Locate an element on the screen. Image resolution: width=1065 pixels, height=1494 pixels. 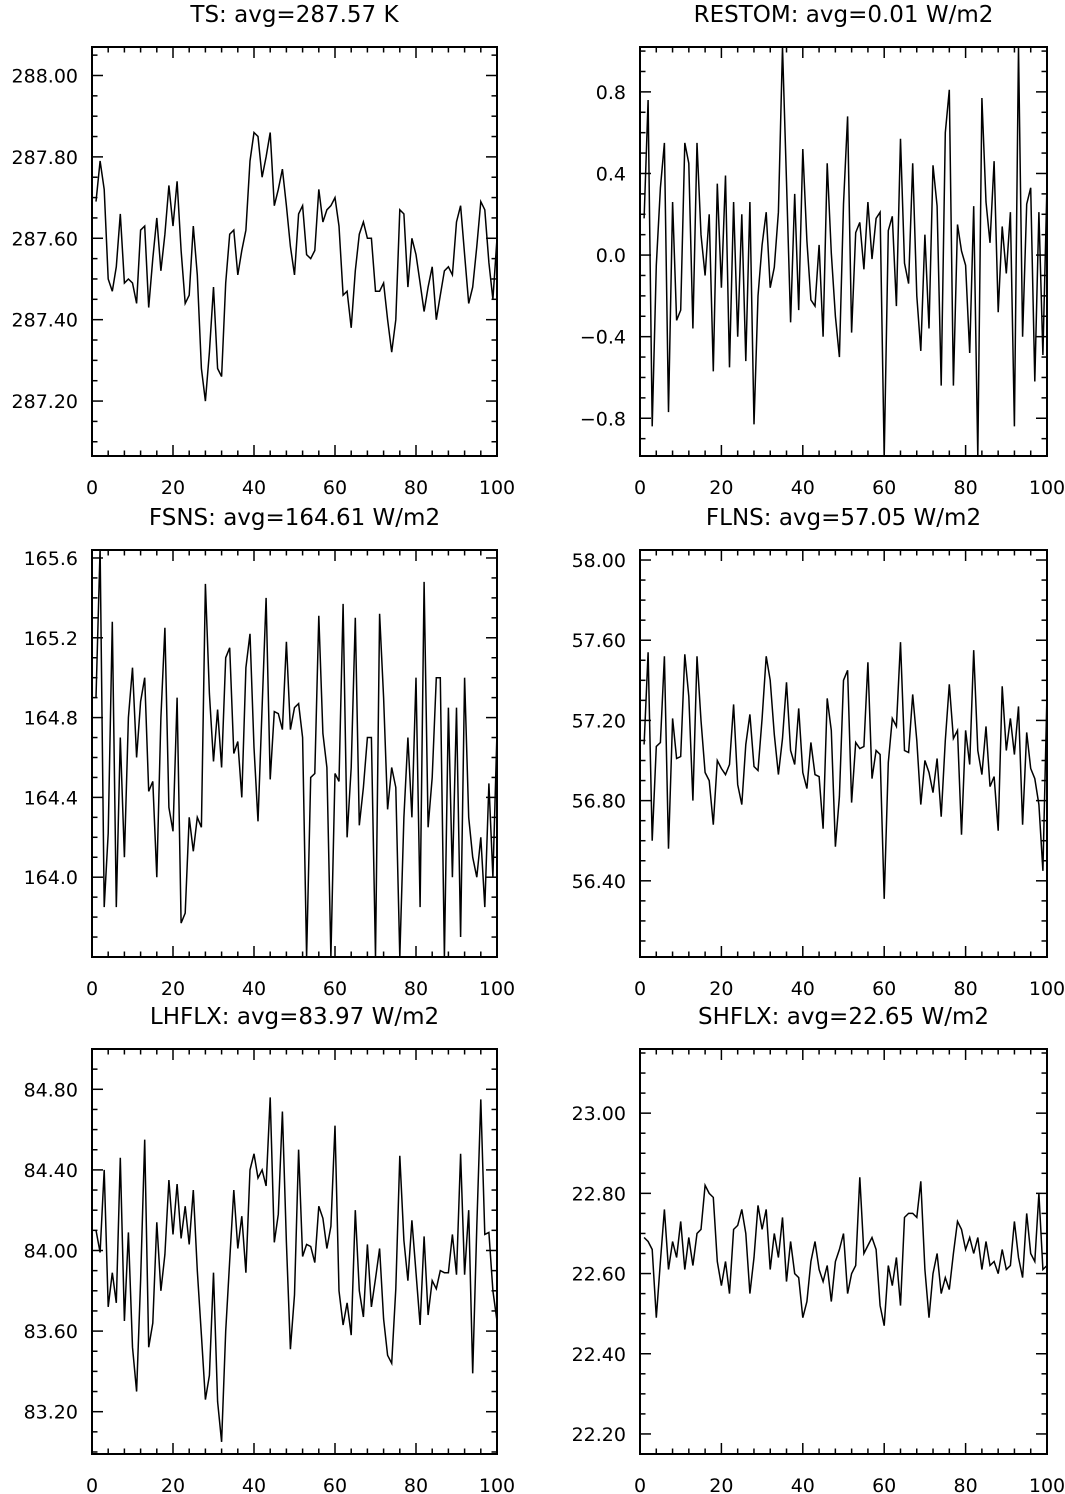
y-tick-label: 287.80 is located at coordinates (45, 158).